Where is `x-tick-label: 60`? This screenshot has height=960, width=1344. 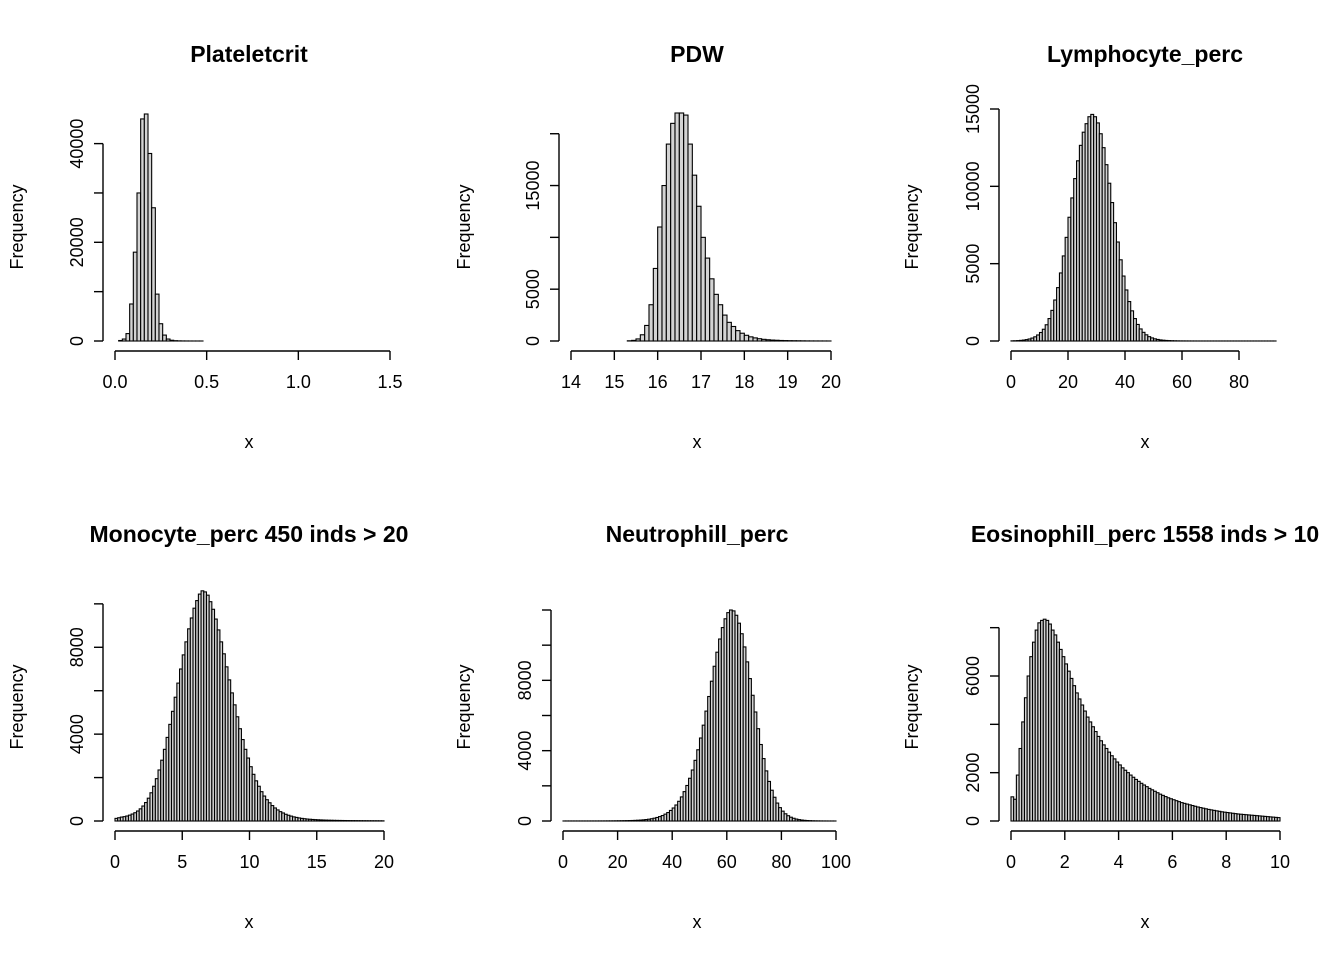 x-tick-label: 60 is located at coordinates (727, 862).